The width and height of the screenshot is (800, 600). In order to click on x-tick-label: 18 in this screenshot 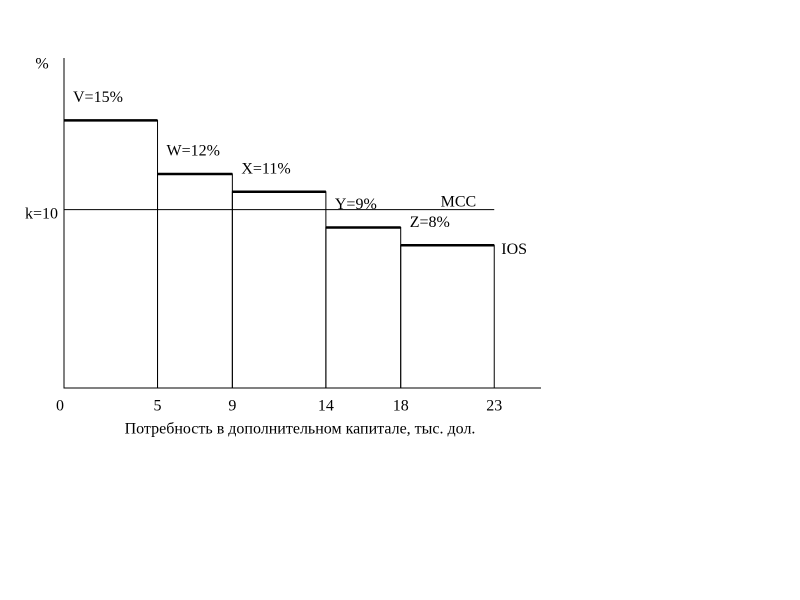, I will do `click(401, 406)`.